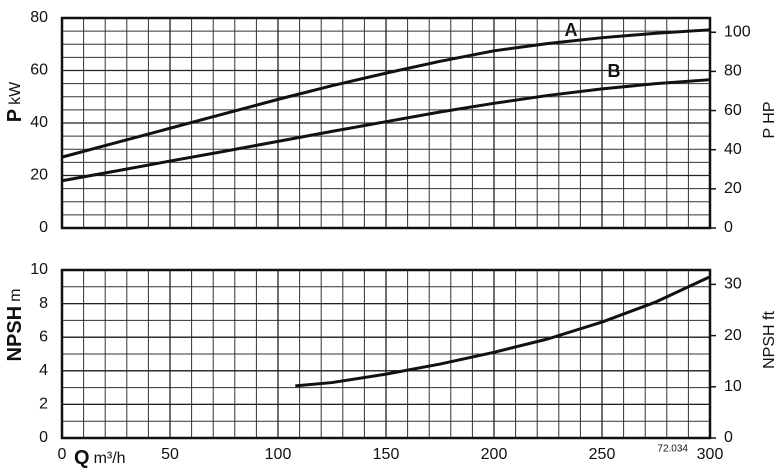 The image size is (784, 472). I want to click on y-unit: m, so click(15, 295).